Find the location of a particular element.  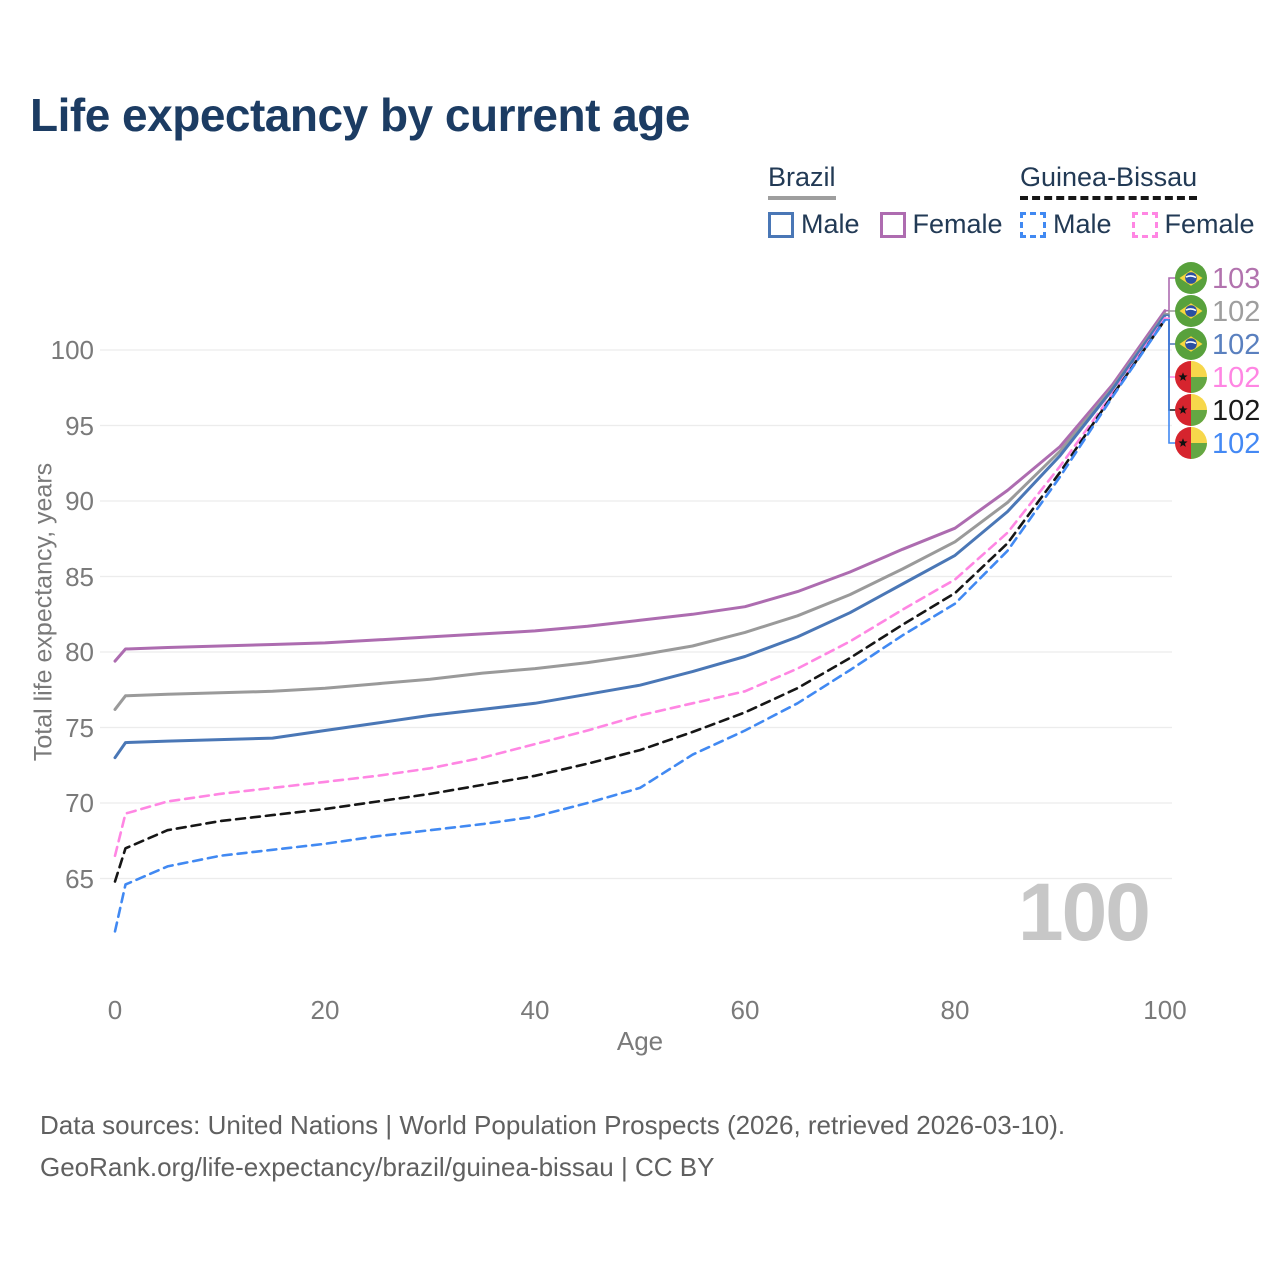

y-tick-label-85: 85 is located at coordinates (79, 576).